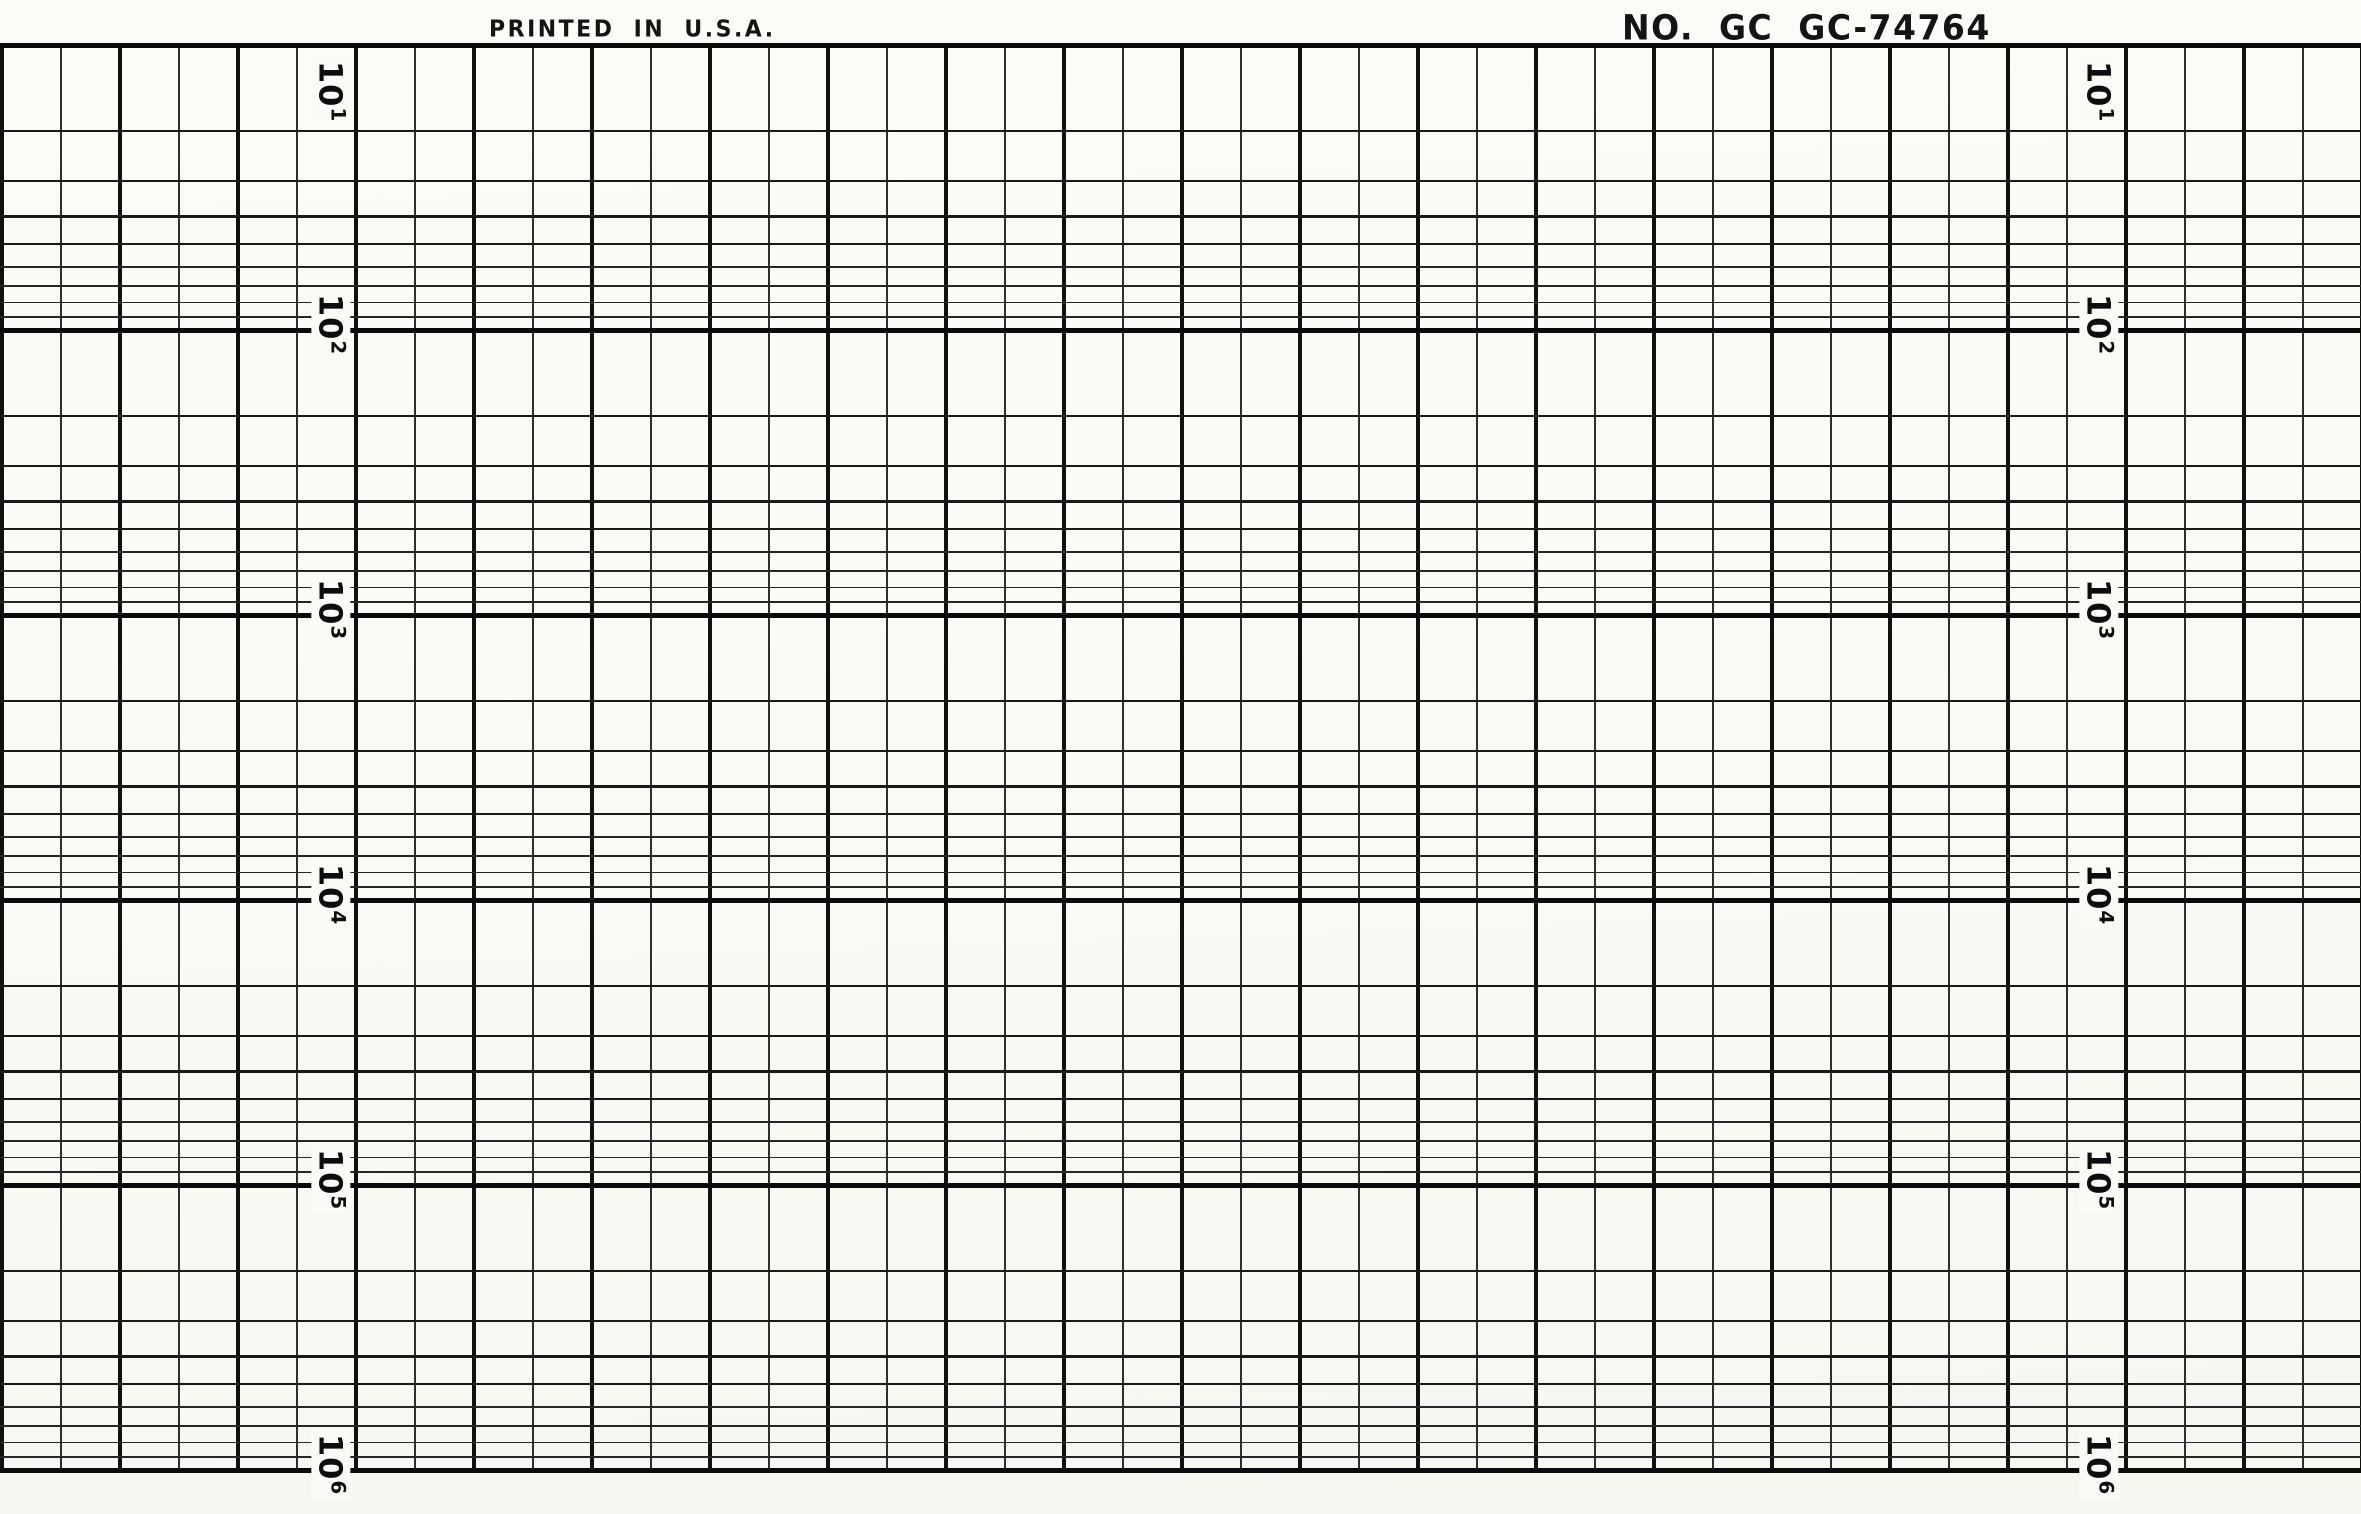 This screenshot has width=2361, height=1514. I want to click on y-axis-label-left-10e3: 103, so click(331, 609).